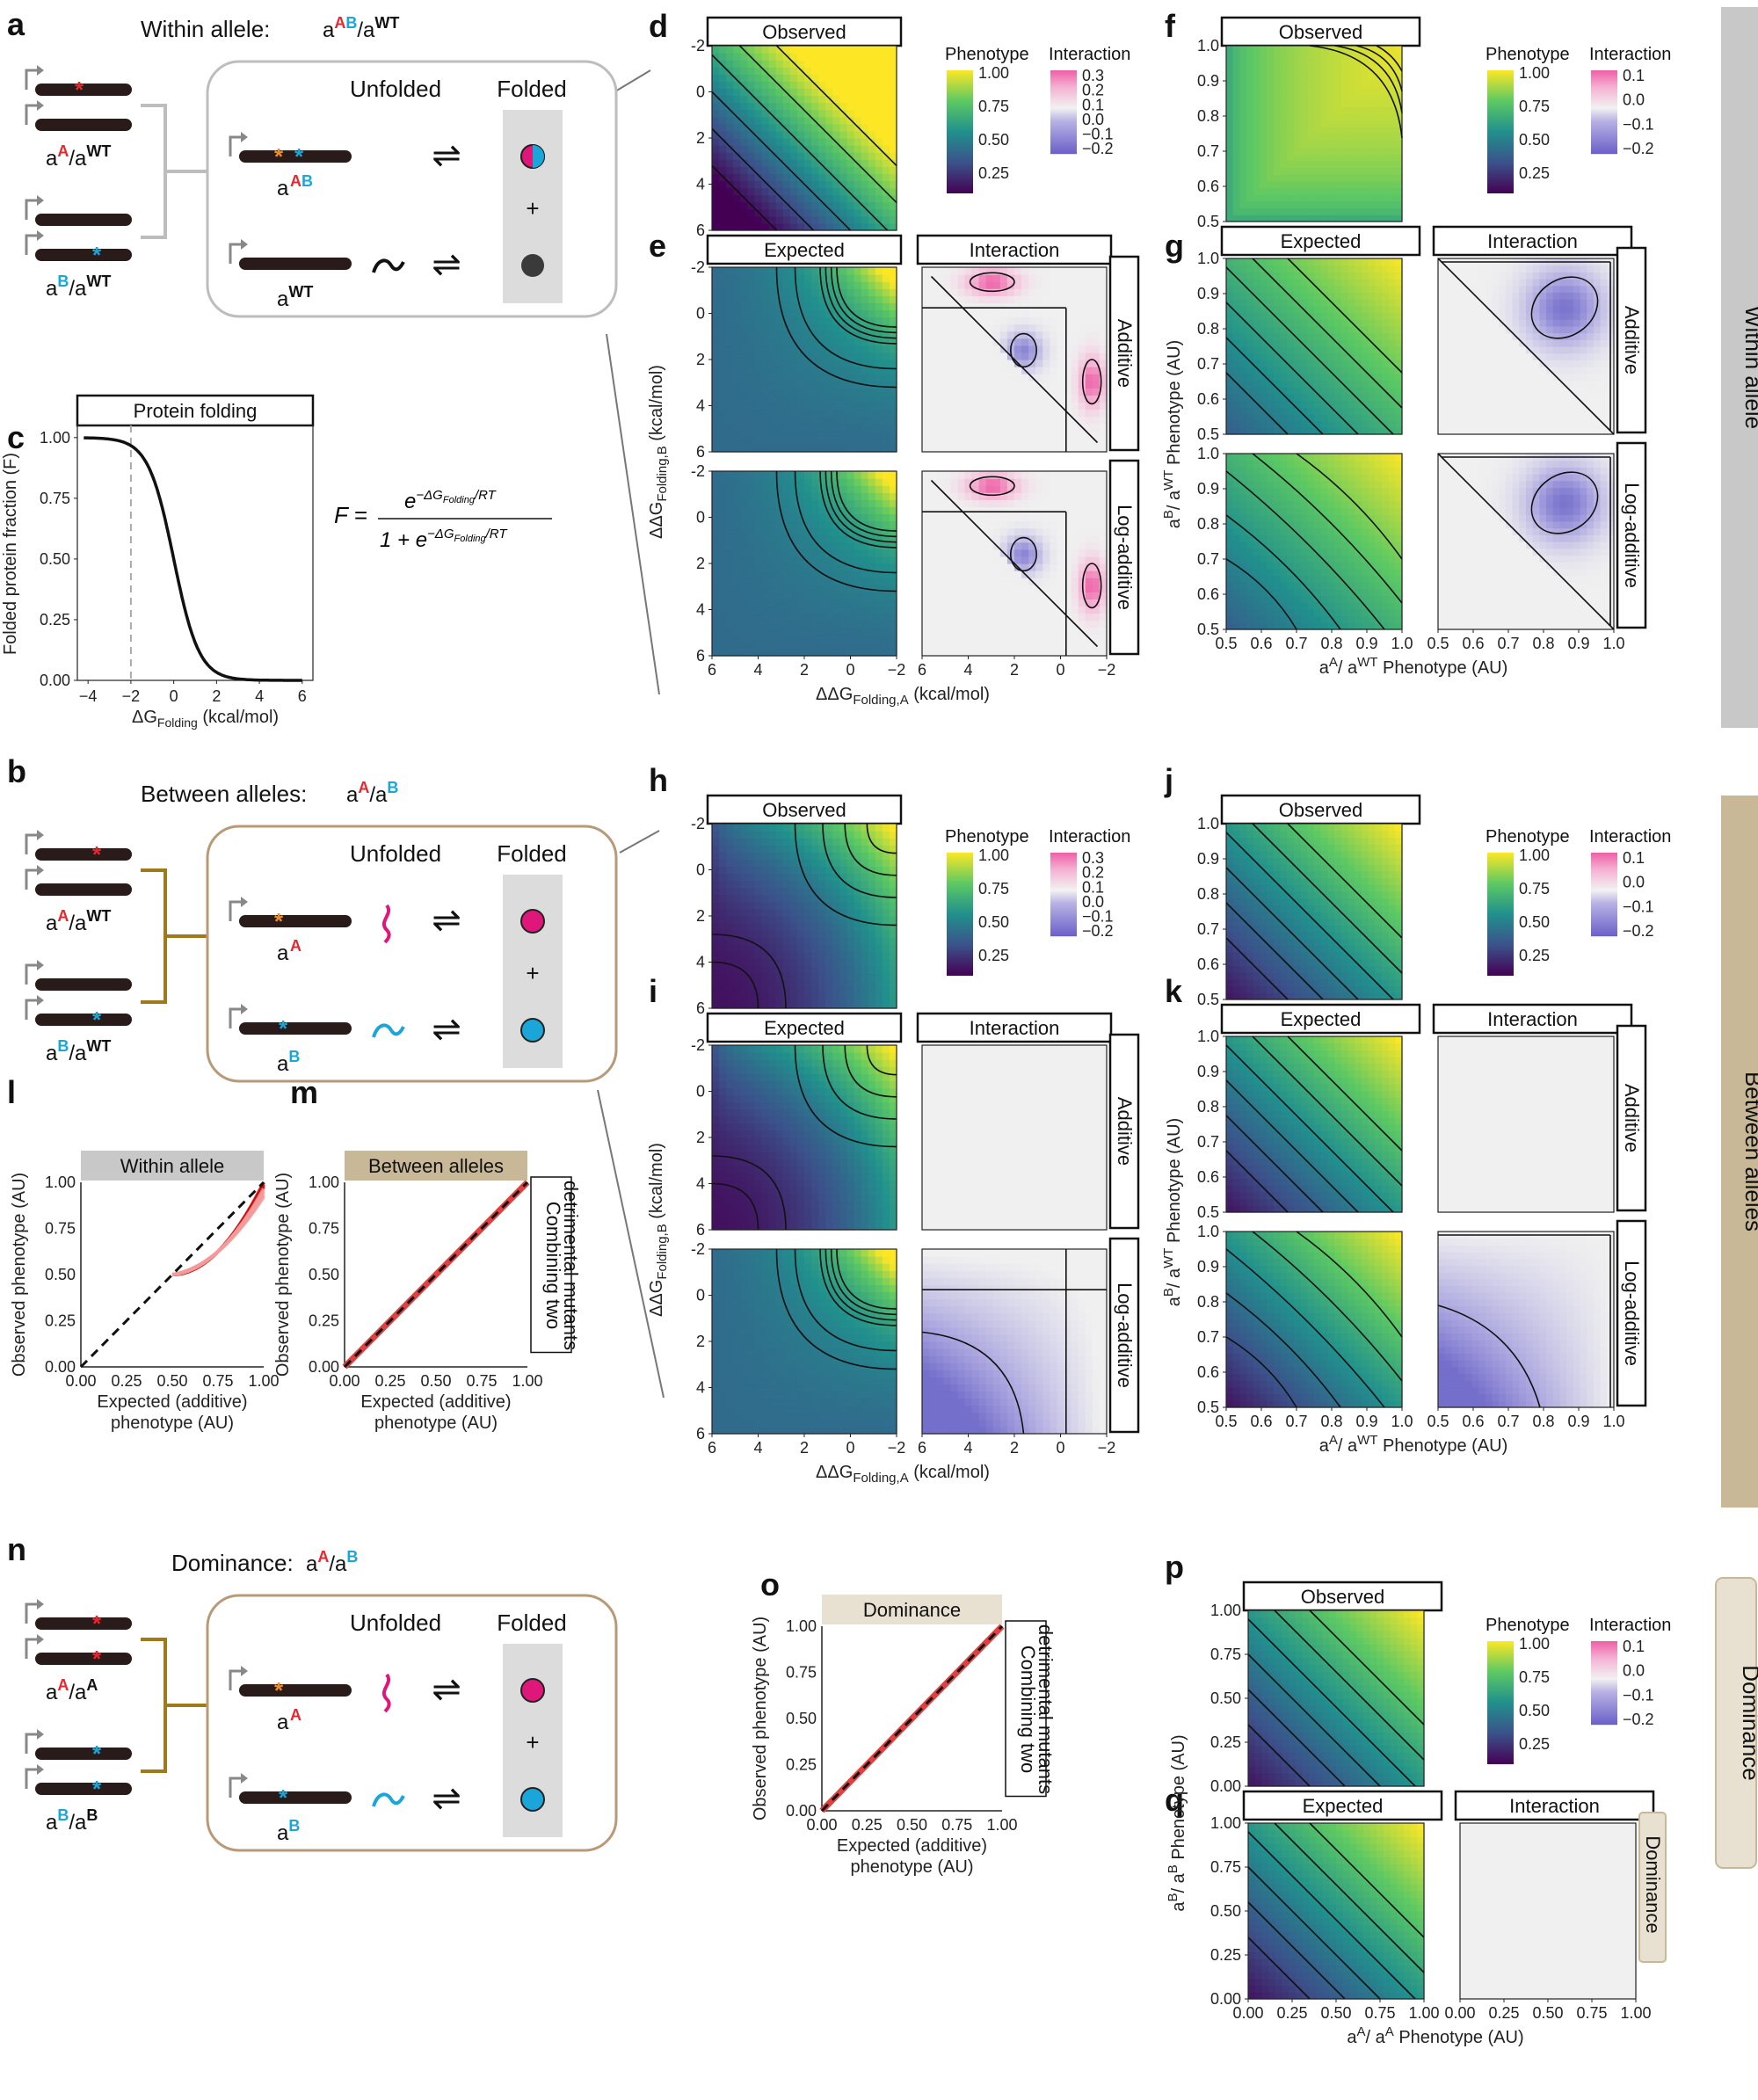  Describe the element at coordinates (1225, 1698) in the screenshot. I see `y-tick: 0.50` at that location.